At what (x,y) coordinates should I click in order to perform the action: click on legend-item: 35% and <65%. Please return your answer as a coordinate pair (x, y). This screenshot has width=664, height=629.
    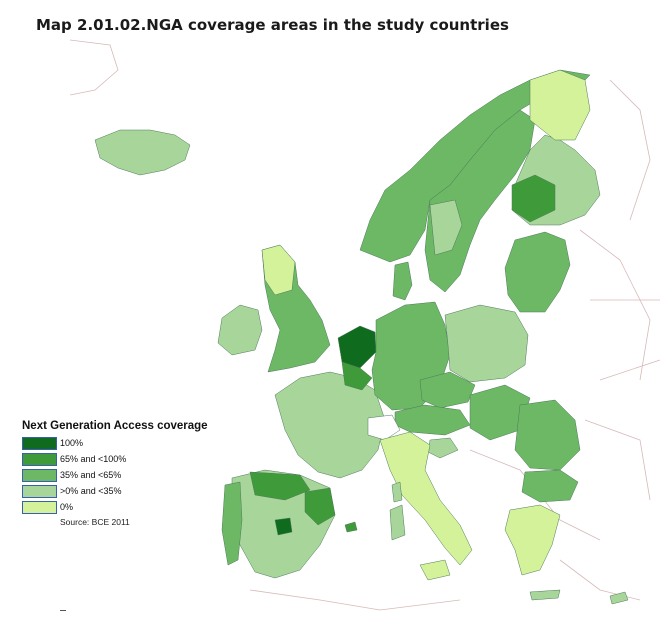
    Looking at the image, I should click on (115, 475).